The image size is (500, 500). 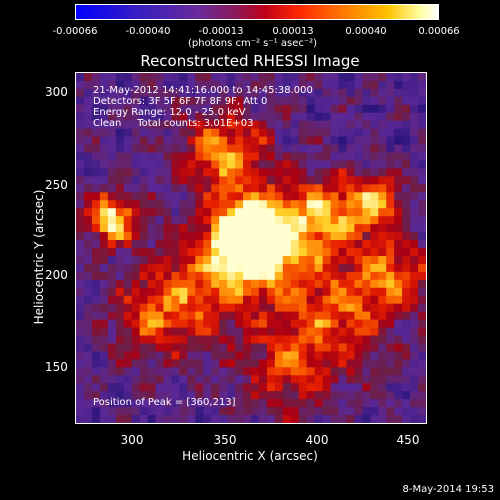 I want to click on y-axis-label: Heliocentric Y (arcsec), so click(x=39, y=257).